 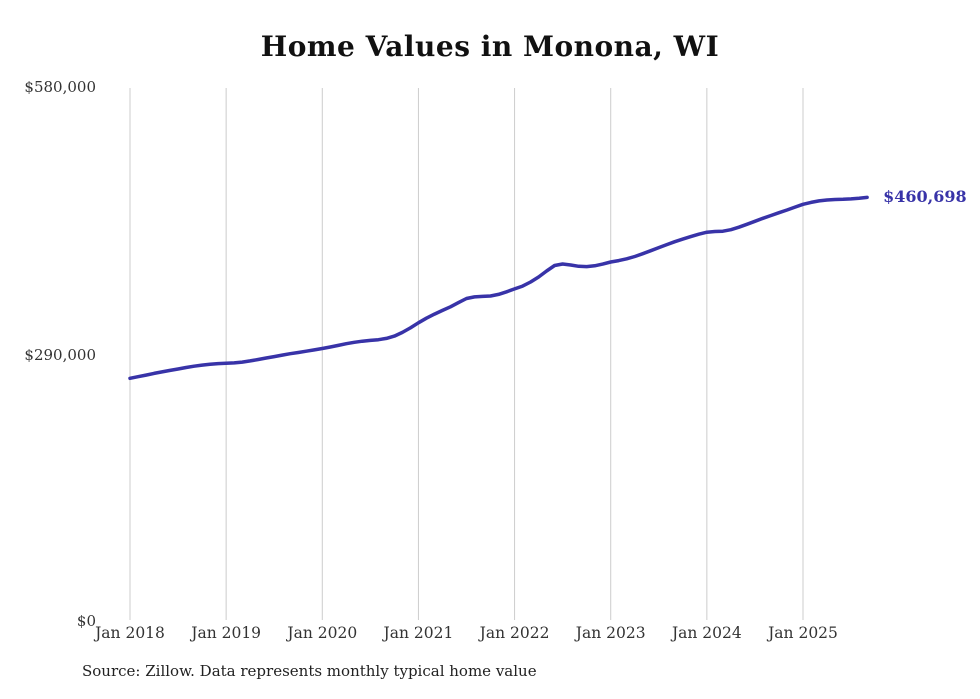 What do you see at coordinates (130, 633) in the screenshot?
I see `x-tick-label: Jan 2018` at bounding box center [130, 633].